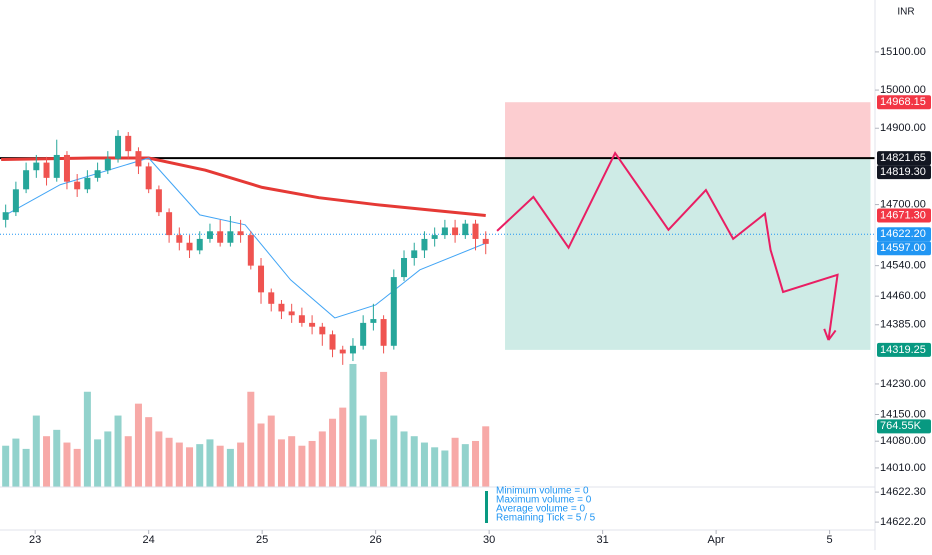  Describe the element at coordinates (903, 296) in the screenshot. I see `y-tick-label: 14460.00` at that location.